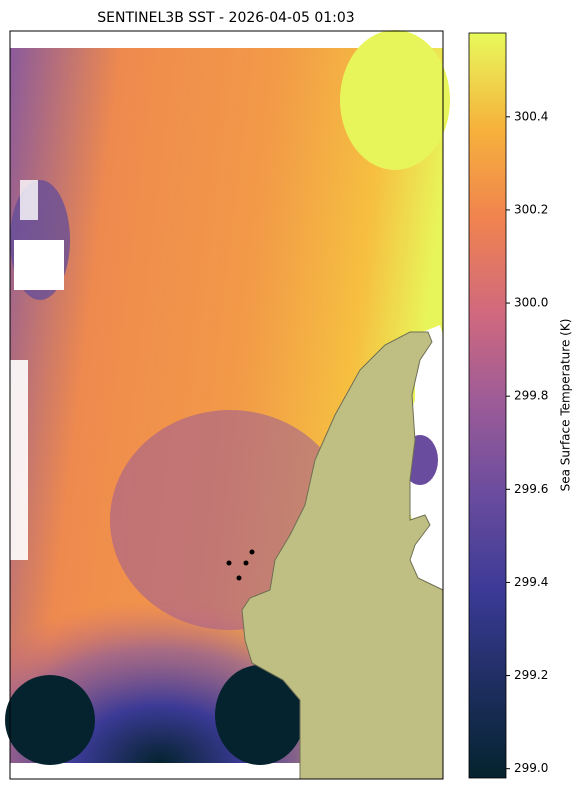  Describe the element at coordinates (531, 582) in the screenshot. I see `y-tick-label: 299.4` at that location.